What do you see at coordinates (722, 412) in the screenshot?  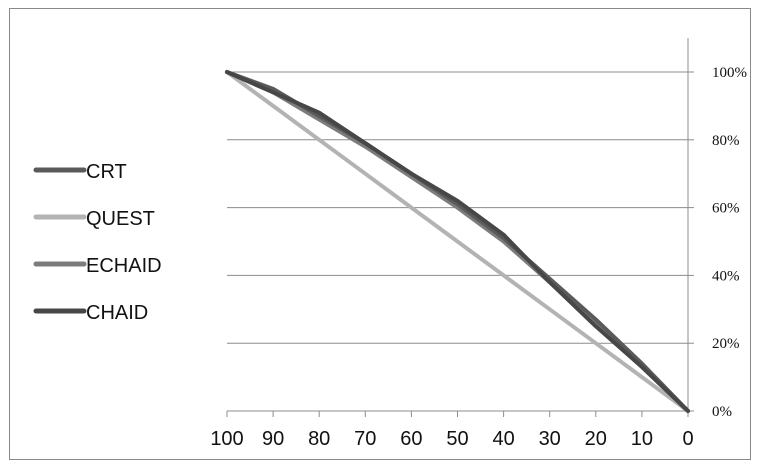 I see `y-tick-label: 0%` at bounding box center [722, 412].